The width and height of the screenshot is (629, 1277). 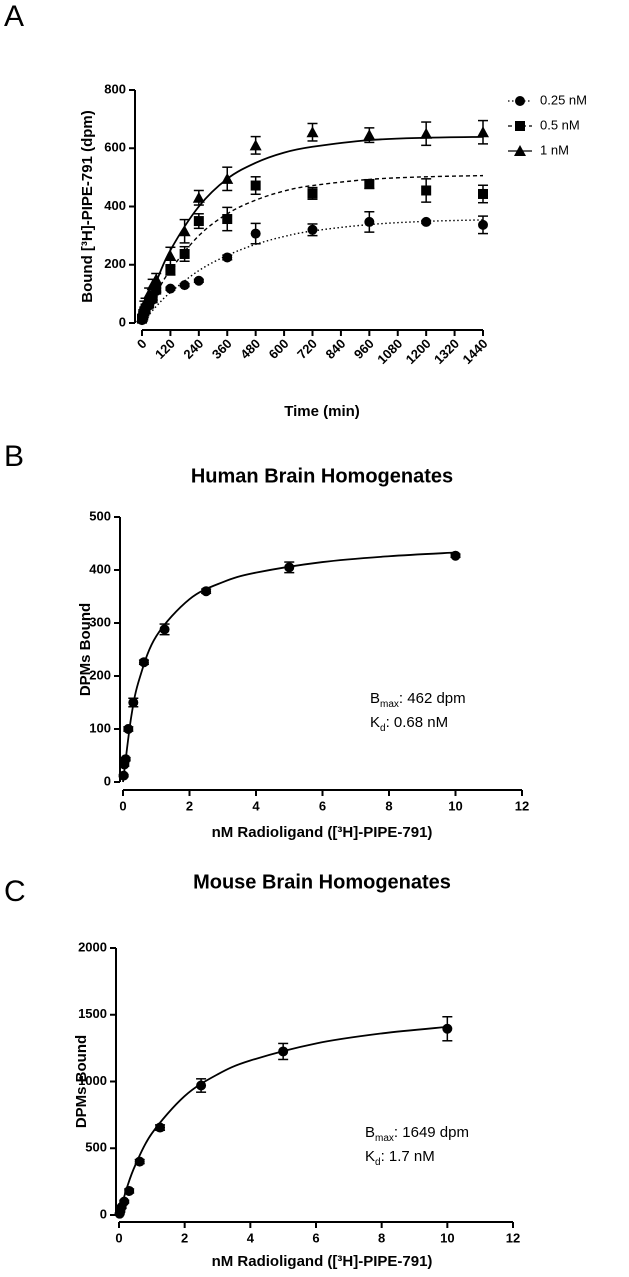 What do you see at coordinates (100, 674) in the screenshot?
I see `y-tick-label: 200` at bounding box center [100, 674].